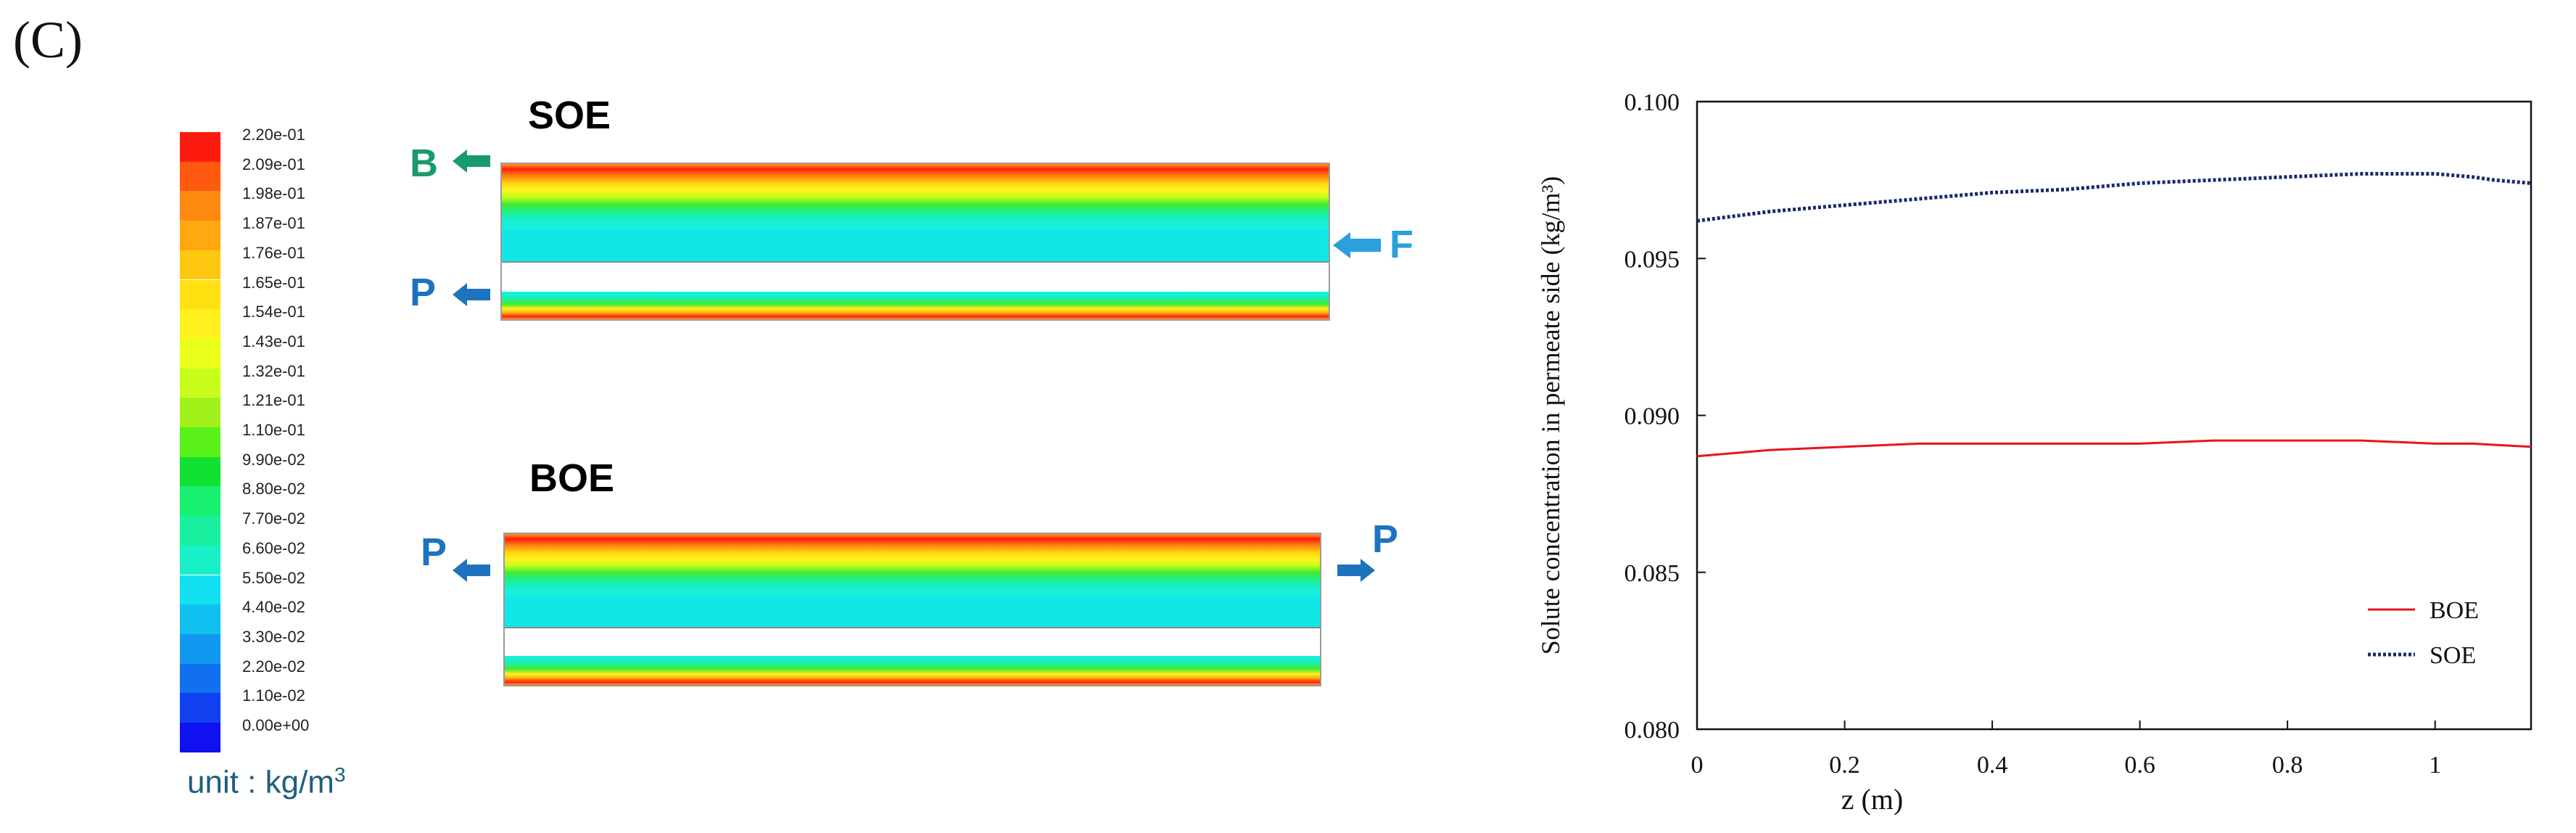 Image resolution: width=2576 pixels, height=833 pixels. What do you see at coordinates (273, 430) in the screenshot?
I see `colorbar-tick-label: 1.10e-01` at bounding box center [273, 430].